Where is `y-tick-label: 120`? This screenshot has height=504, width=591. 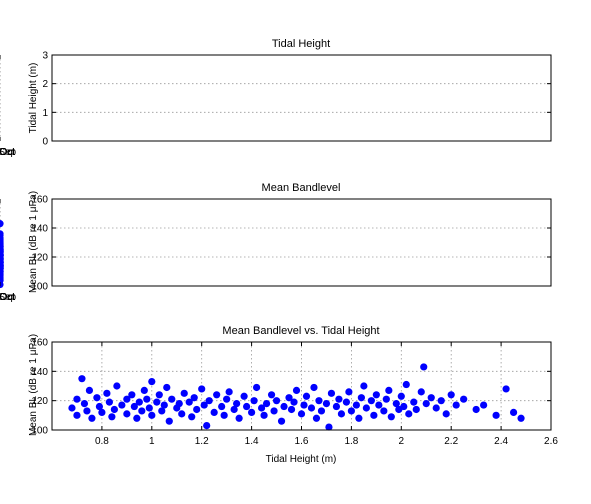
y-tick-label: 120 is located at coordinates (39, 401).